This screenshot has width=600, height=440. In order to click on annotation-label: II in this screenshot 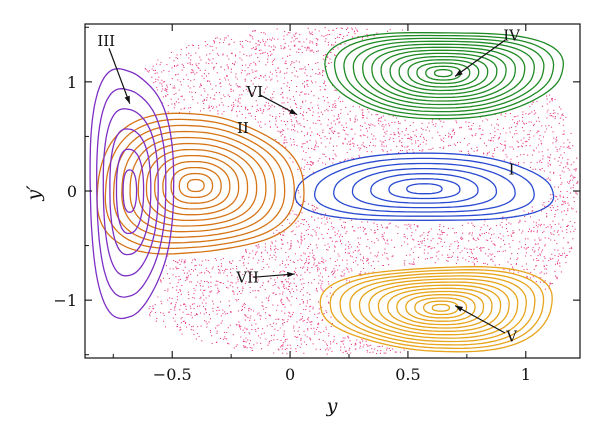, I will do `click(243, 128)`.